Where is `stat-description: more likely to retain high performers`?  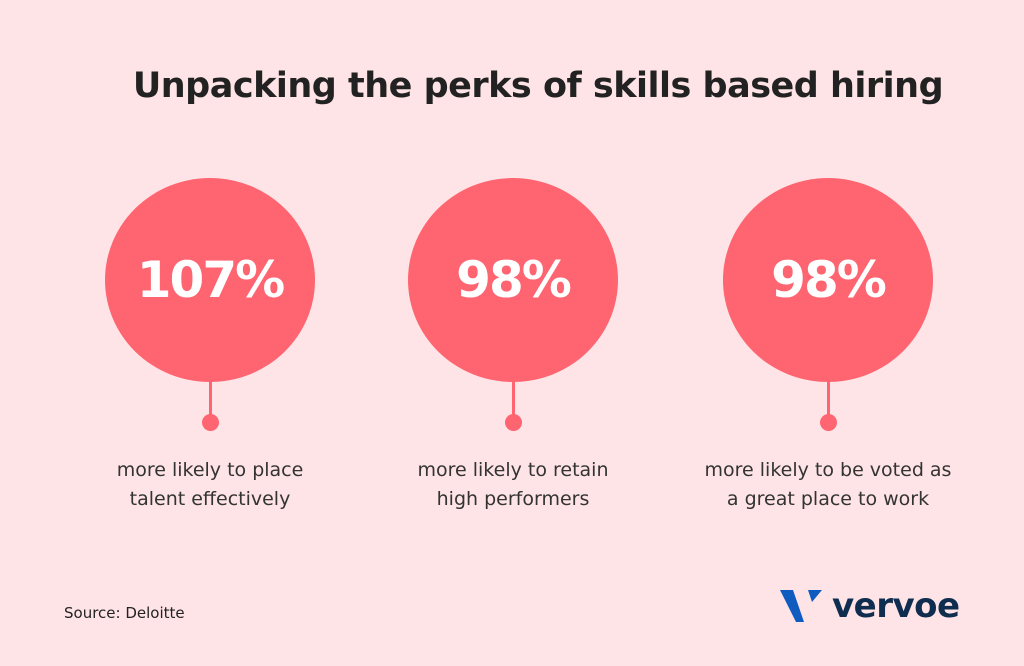 stat-description: more likely to retain high performers is located at coordinates (513, 485).